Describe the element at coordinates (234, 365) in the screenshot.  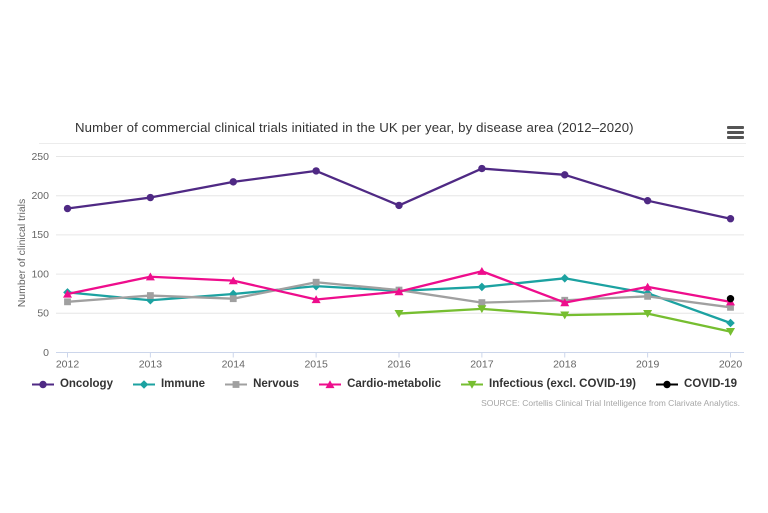
I see `svg-text: 2014` at that location.